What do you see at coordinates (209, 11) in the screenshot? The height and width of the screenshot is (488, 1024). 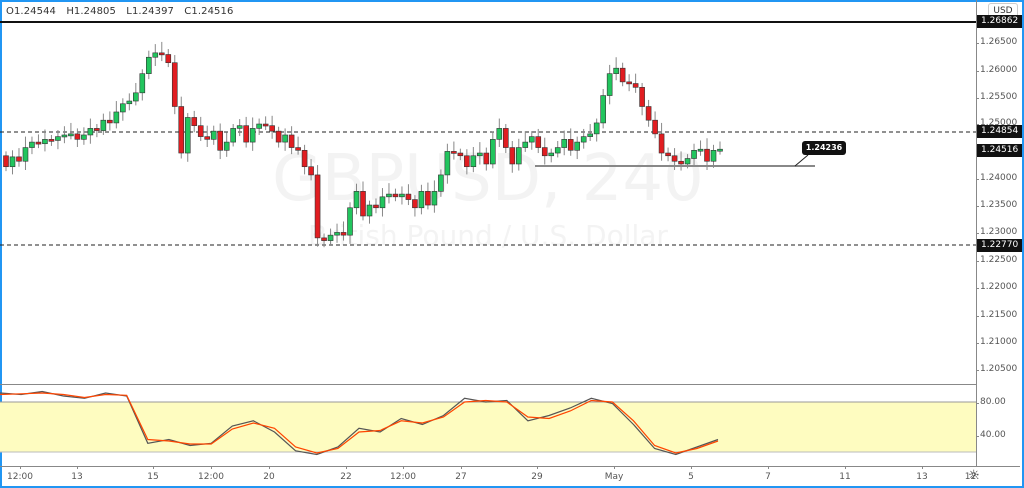 I see `ohlc-close: C1.24516` at bounding box center [209, 11].